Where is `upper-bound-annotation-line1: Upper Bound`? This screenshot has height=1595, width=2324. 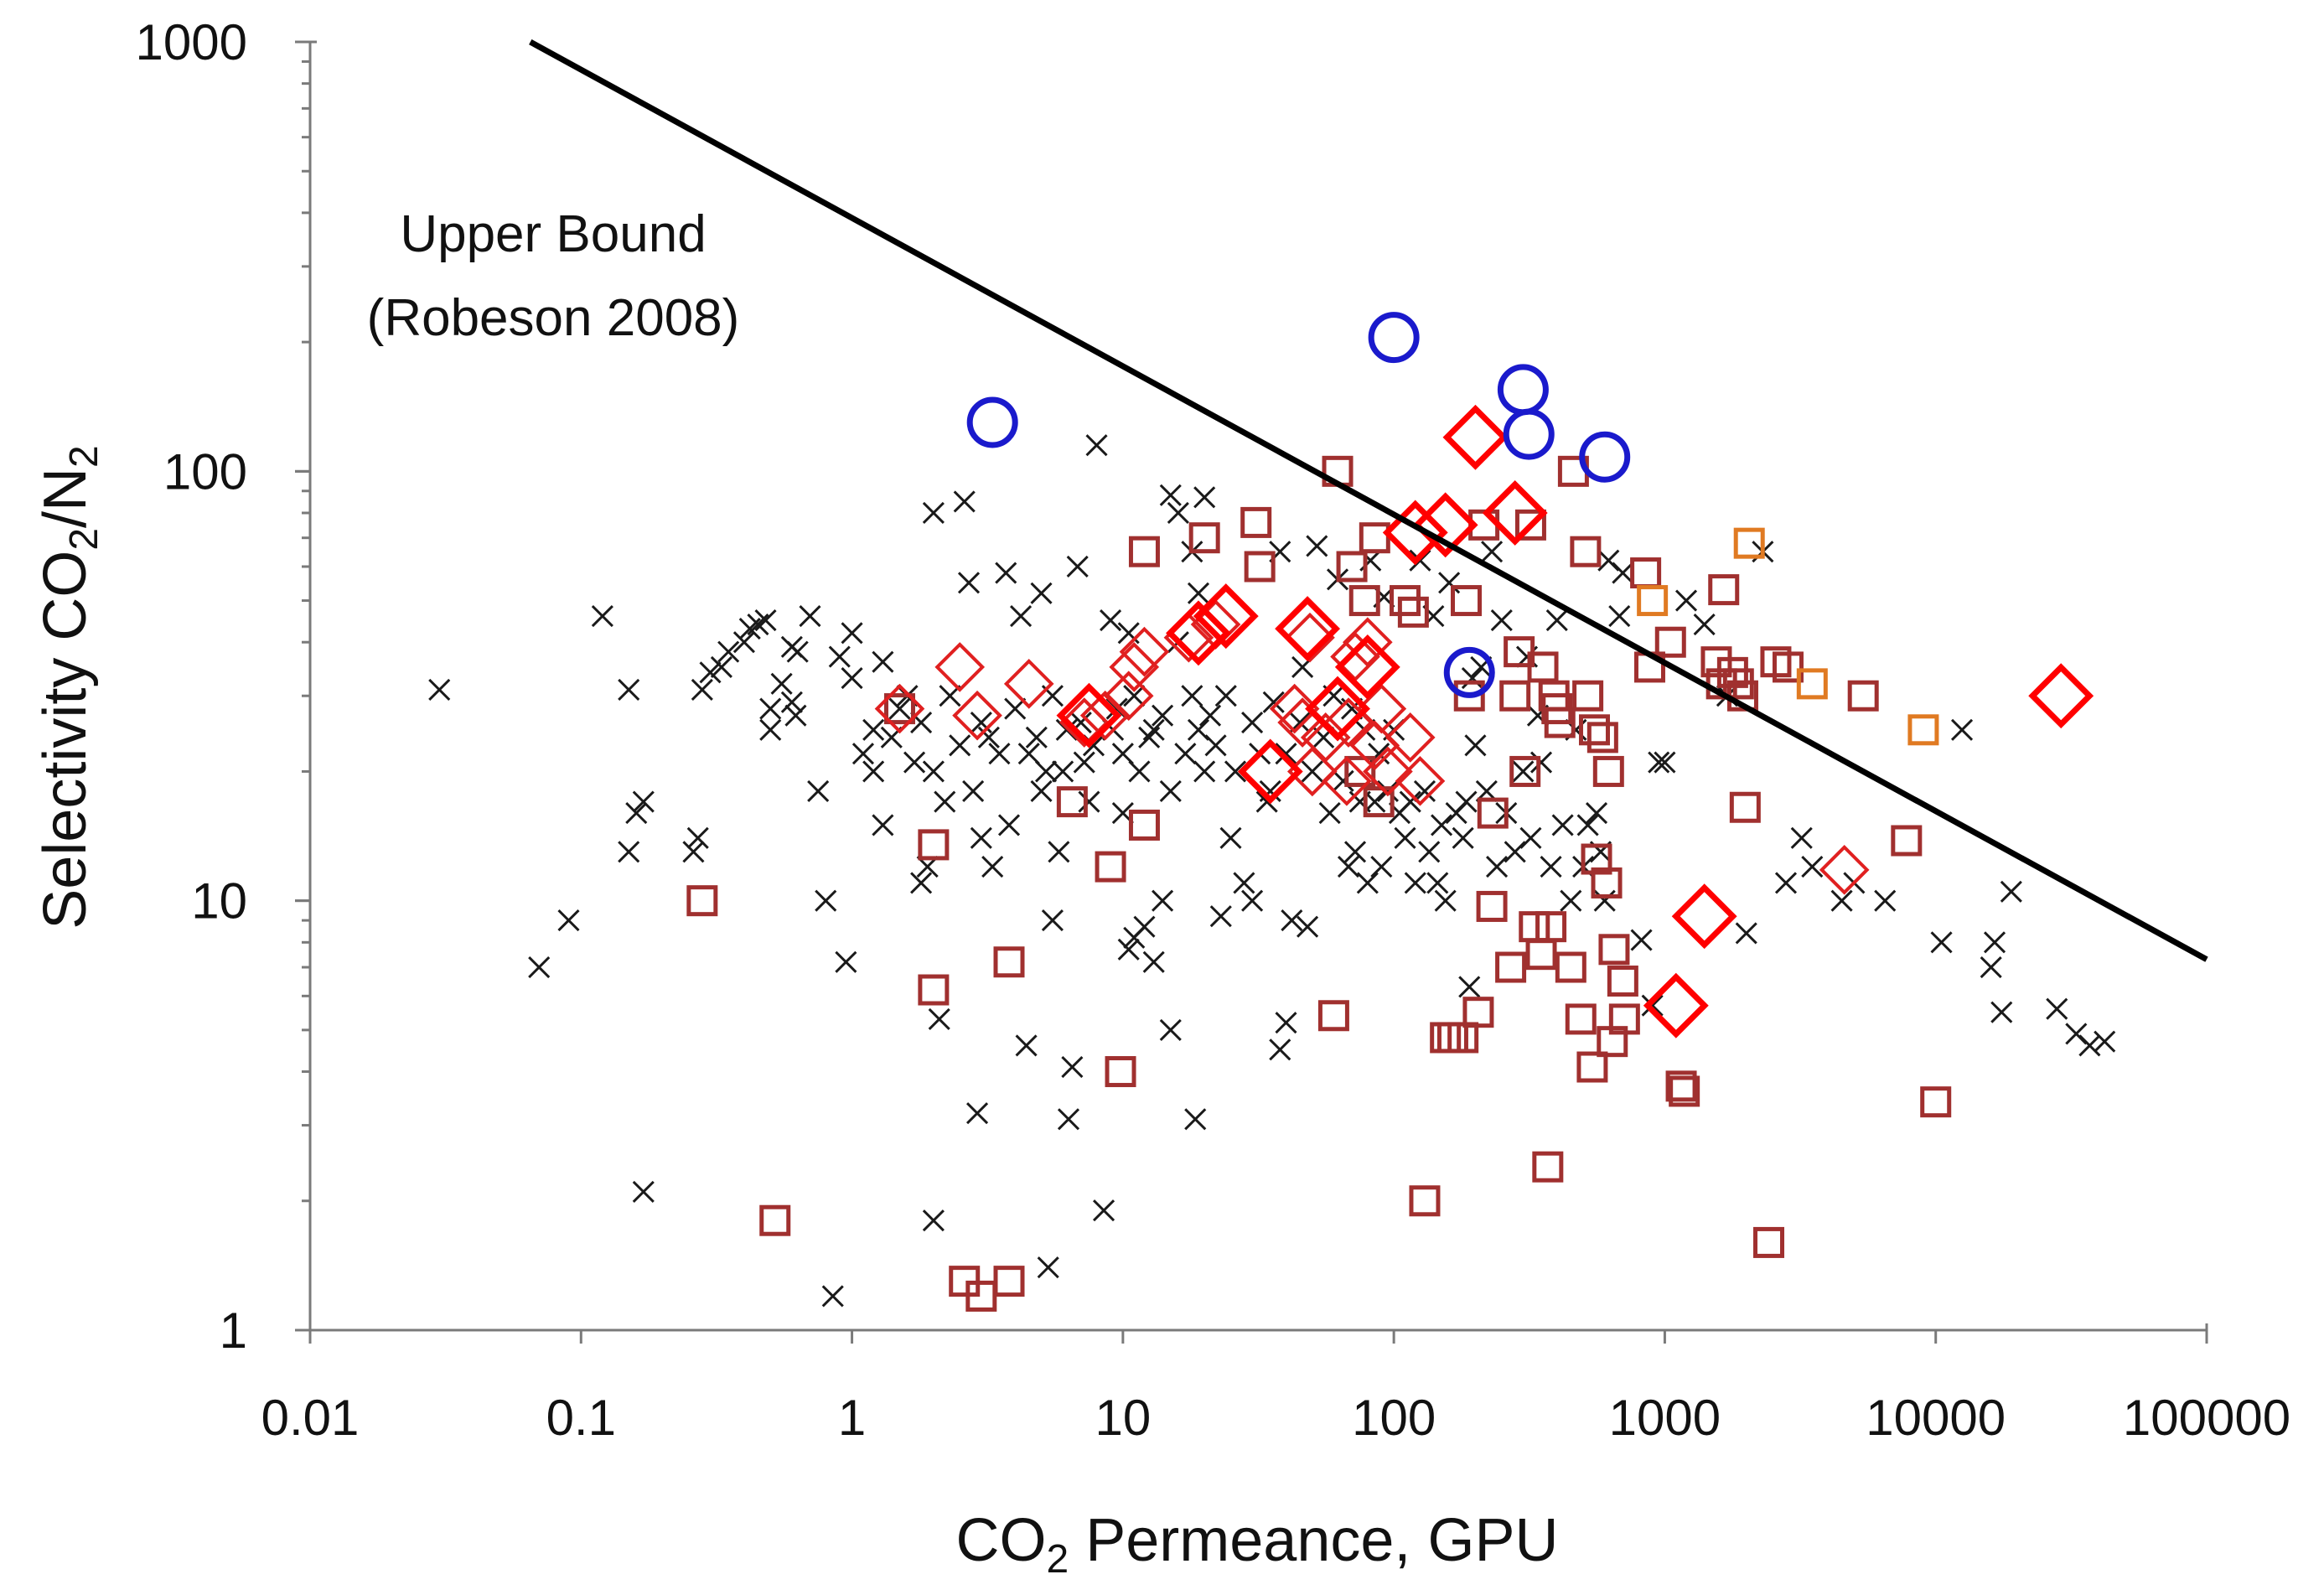 upper-bound-annotation-line1: Upper Bound is located at coordinates (553, 234).